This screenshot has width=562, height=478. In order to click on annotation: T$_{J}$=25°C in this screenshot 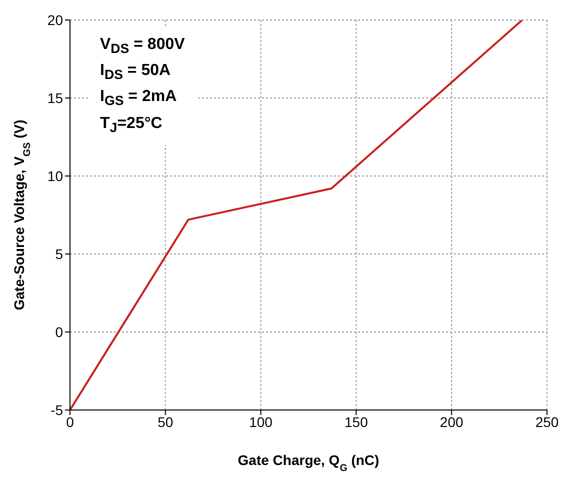, I will do `click(132, 125)`.